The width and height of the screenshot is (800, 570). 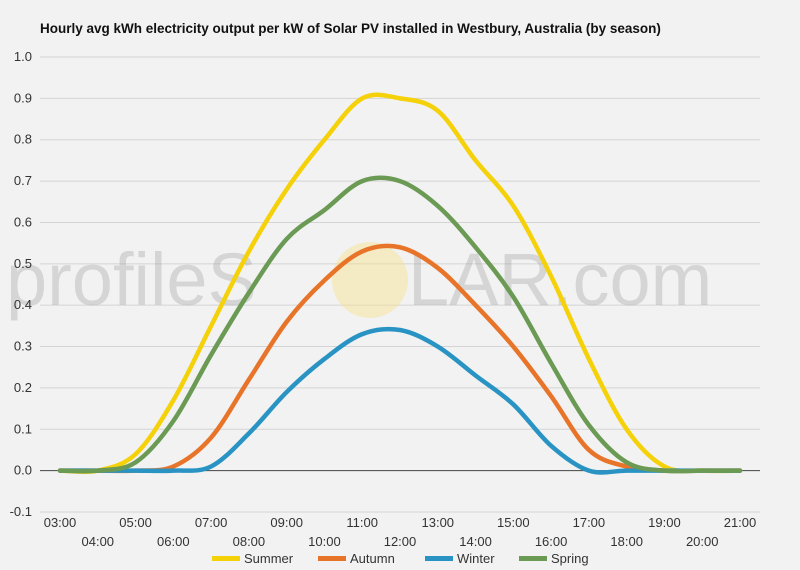 What do you see at coordinates (23, 428) in the screenshot?
I see `y-tick-label: 0.1` at bounding box center [23, 428].